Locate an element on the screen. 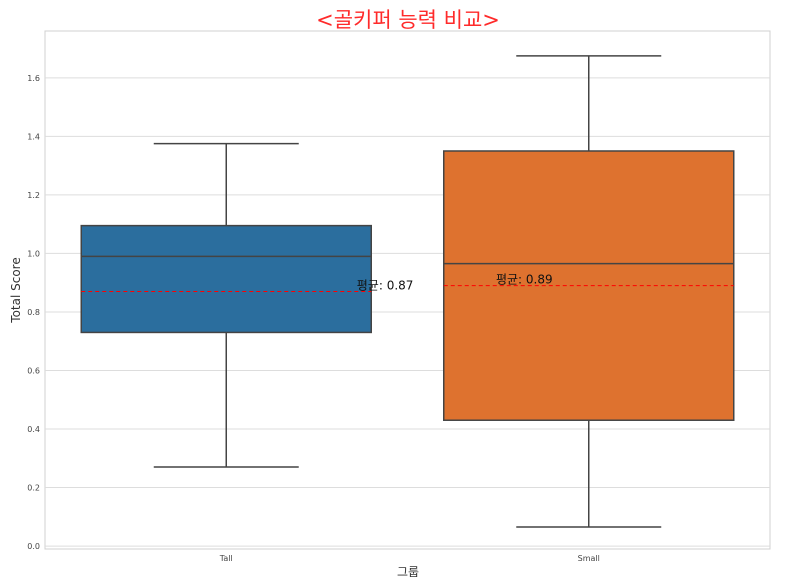  box is located at coordinates (226, 279).